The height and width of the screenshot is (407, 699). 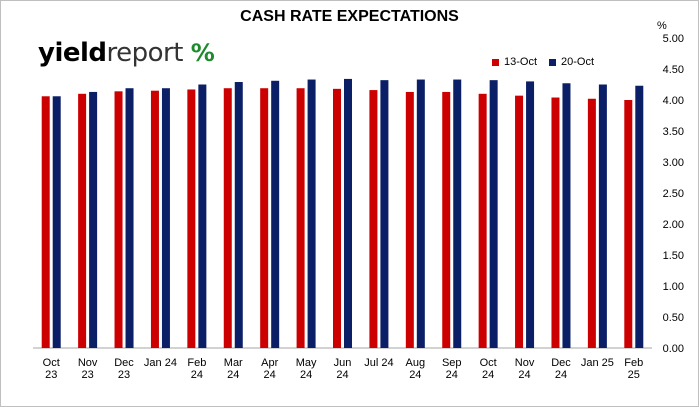 I want to click on legend-item-13-oct: 13-Oct, so click(x=514, y=62).